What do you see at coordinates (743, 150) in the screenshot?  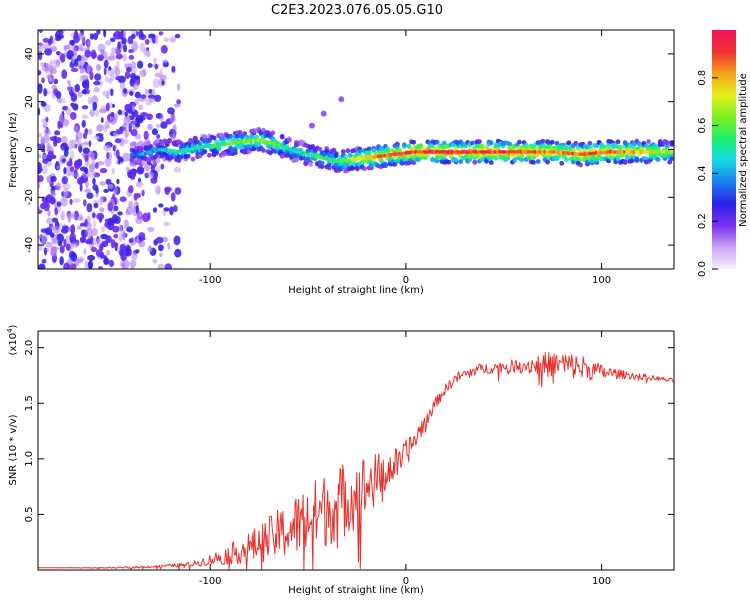 I see `colorbar-label: Normalized spectral amplitude` at bounding box center [743, 150].